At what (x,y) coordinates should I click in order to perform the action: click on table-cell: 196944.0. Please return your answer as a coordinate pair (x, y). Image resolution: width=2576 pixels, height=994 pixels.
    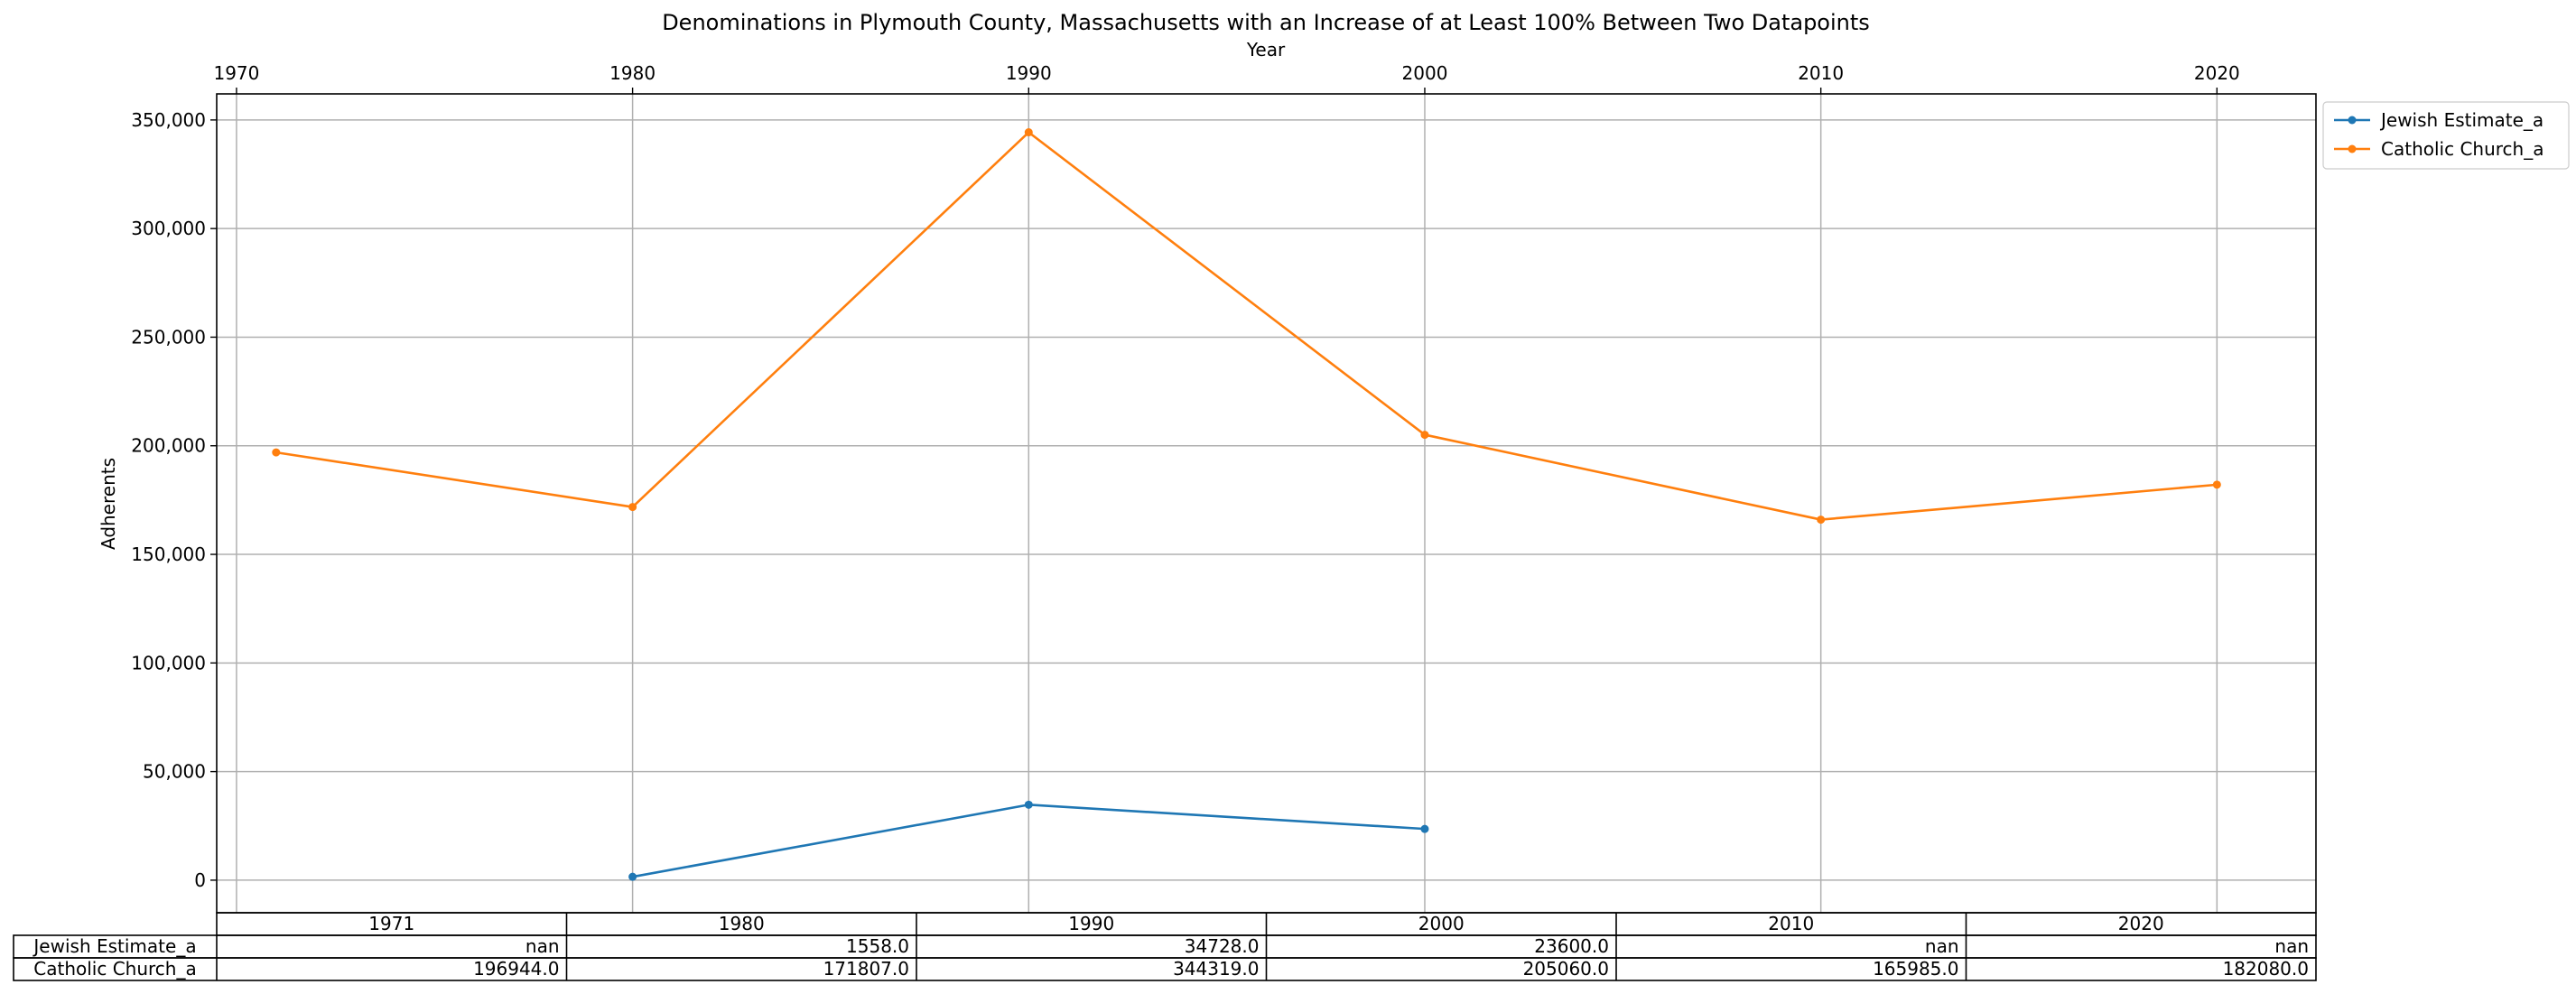
    Looking at the image, I should click on (516, 969).